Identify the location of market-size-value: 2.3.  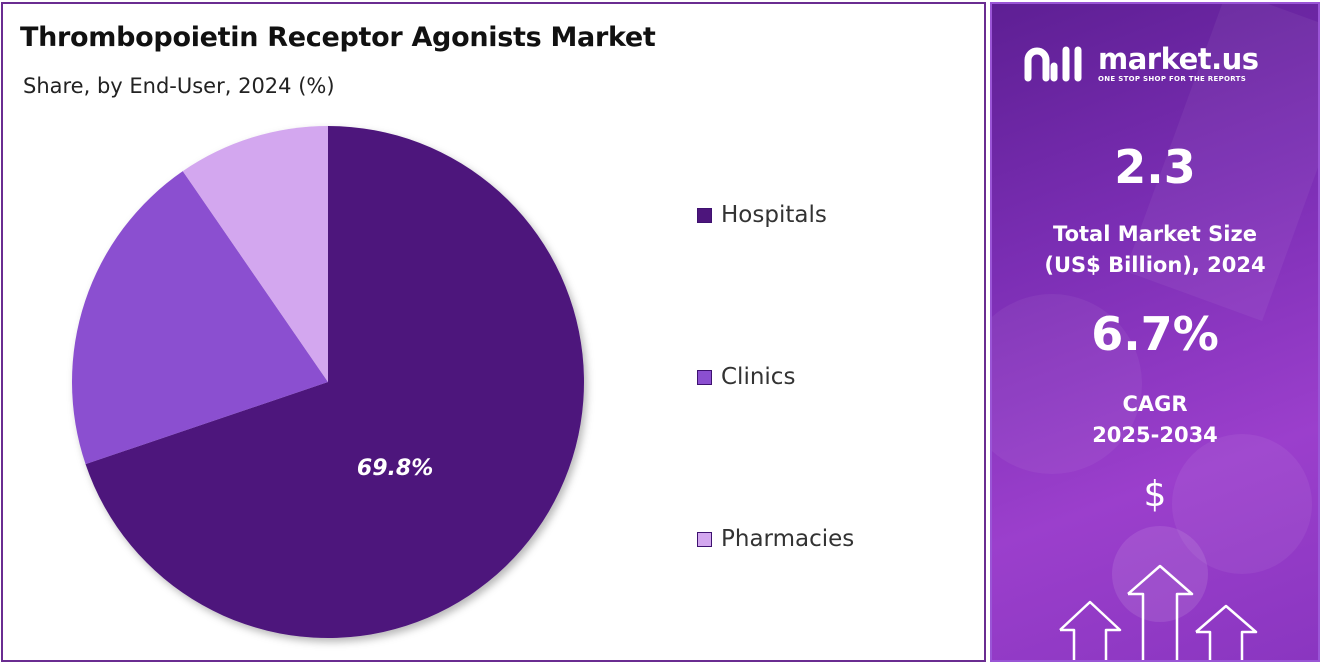
(1155, 167).